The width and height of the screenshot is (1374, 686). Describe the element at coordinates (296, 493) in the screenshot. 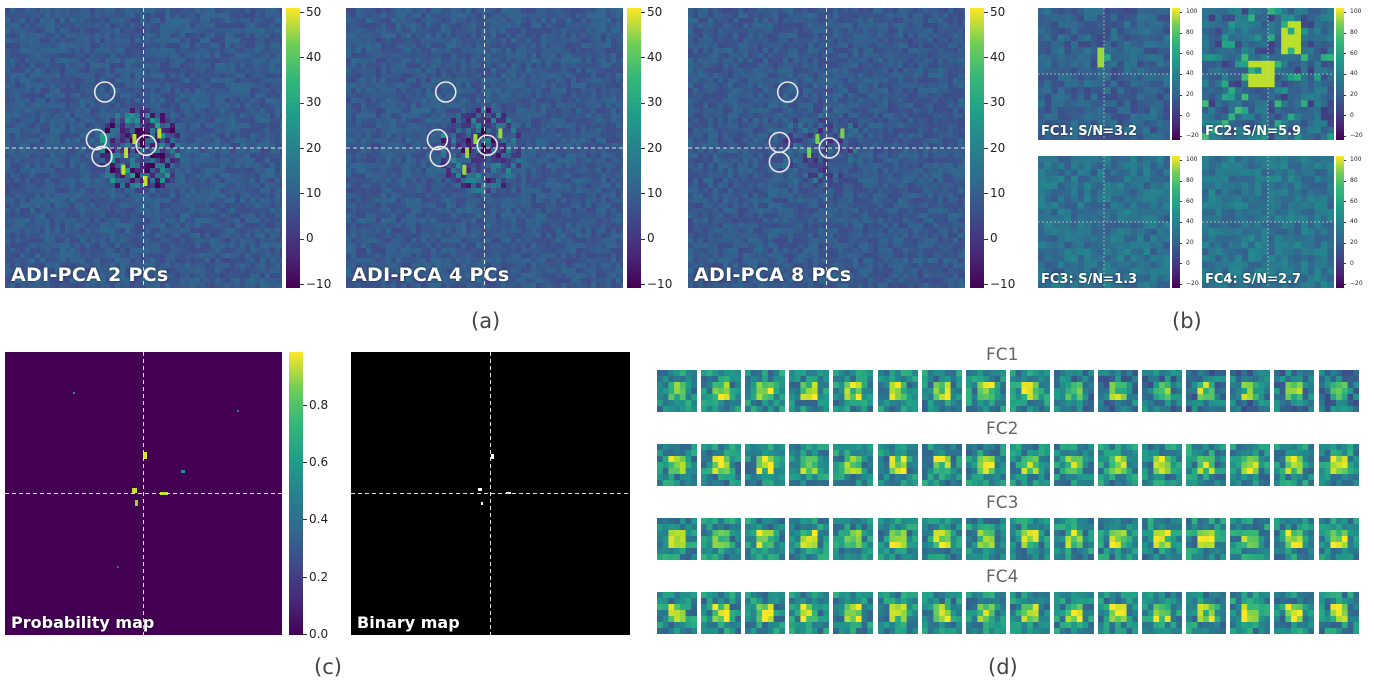

I see `colorbar-c` at that location.